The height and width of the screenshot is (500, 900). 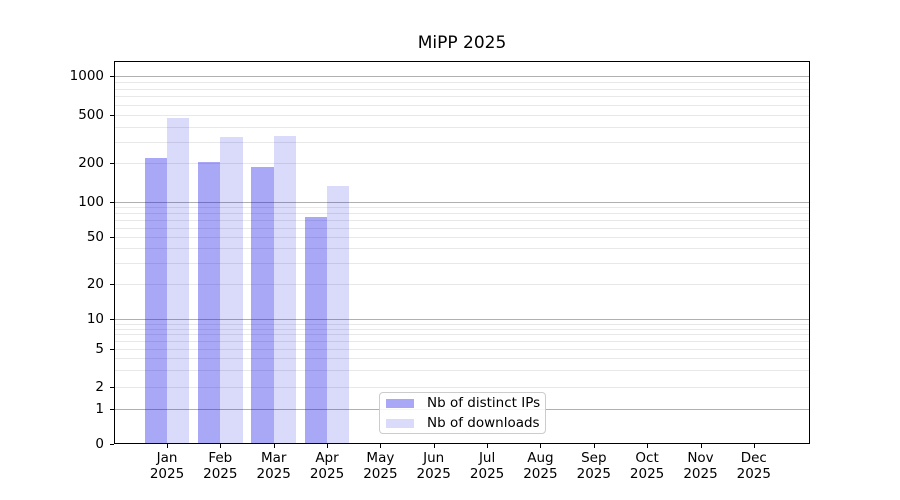 I want to click on y-tick-label: 500, so click(x=91, y=115).